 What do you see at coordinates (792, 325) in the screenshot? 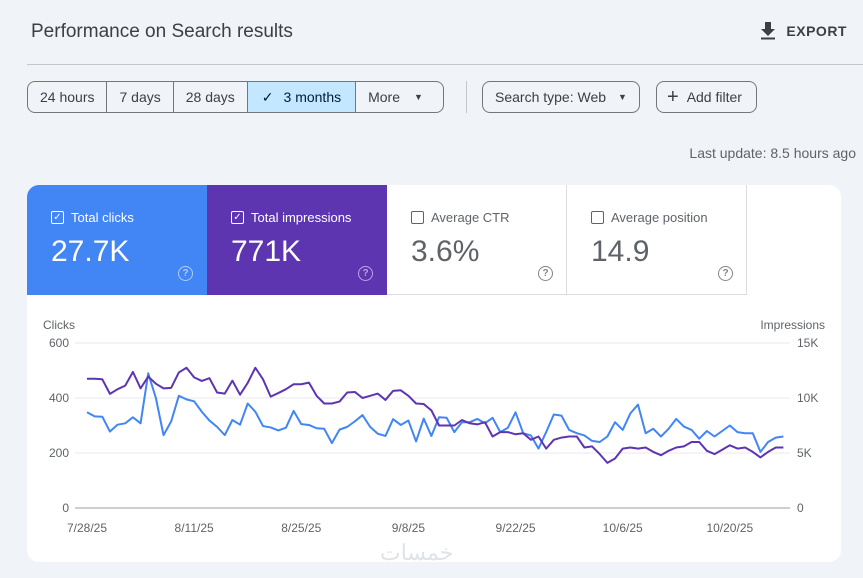
I see `y-axis-right-label: Impressions` at bounding box center [792, 325].